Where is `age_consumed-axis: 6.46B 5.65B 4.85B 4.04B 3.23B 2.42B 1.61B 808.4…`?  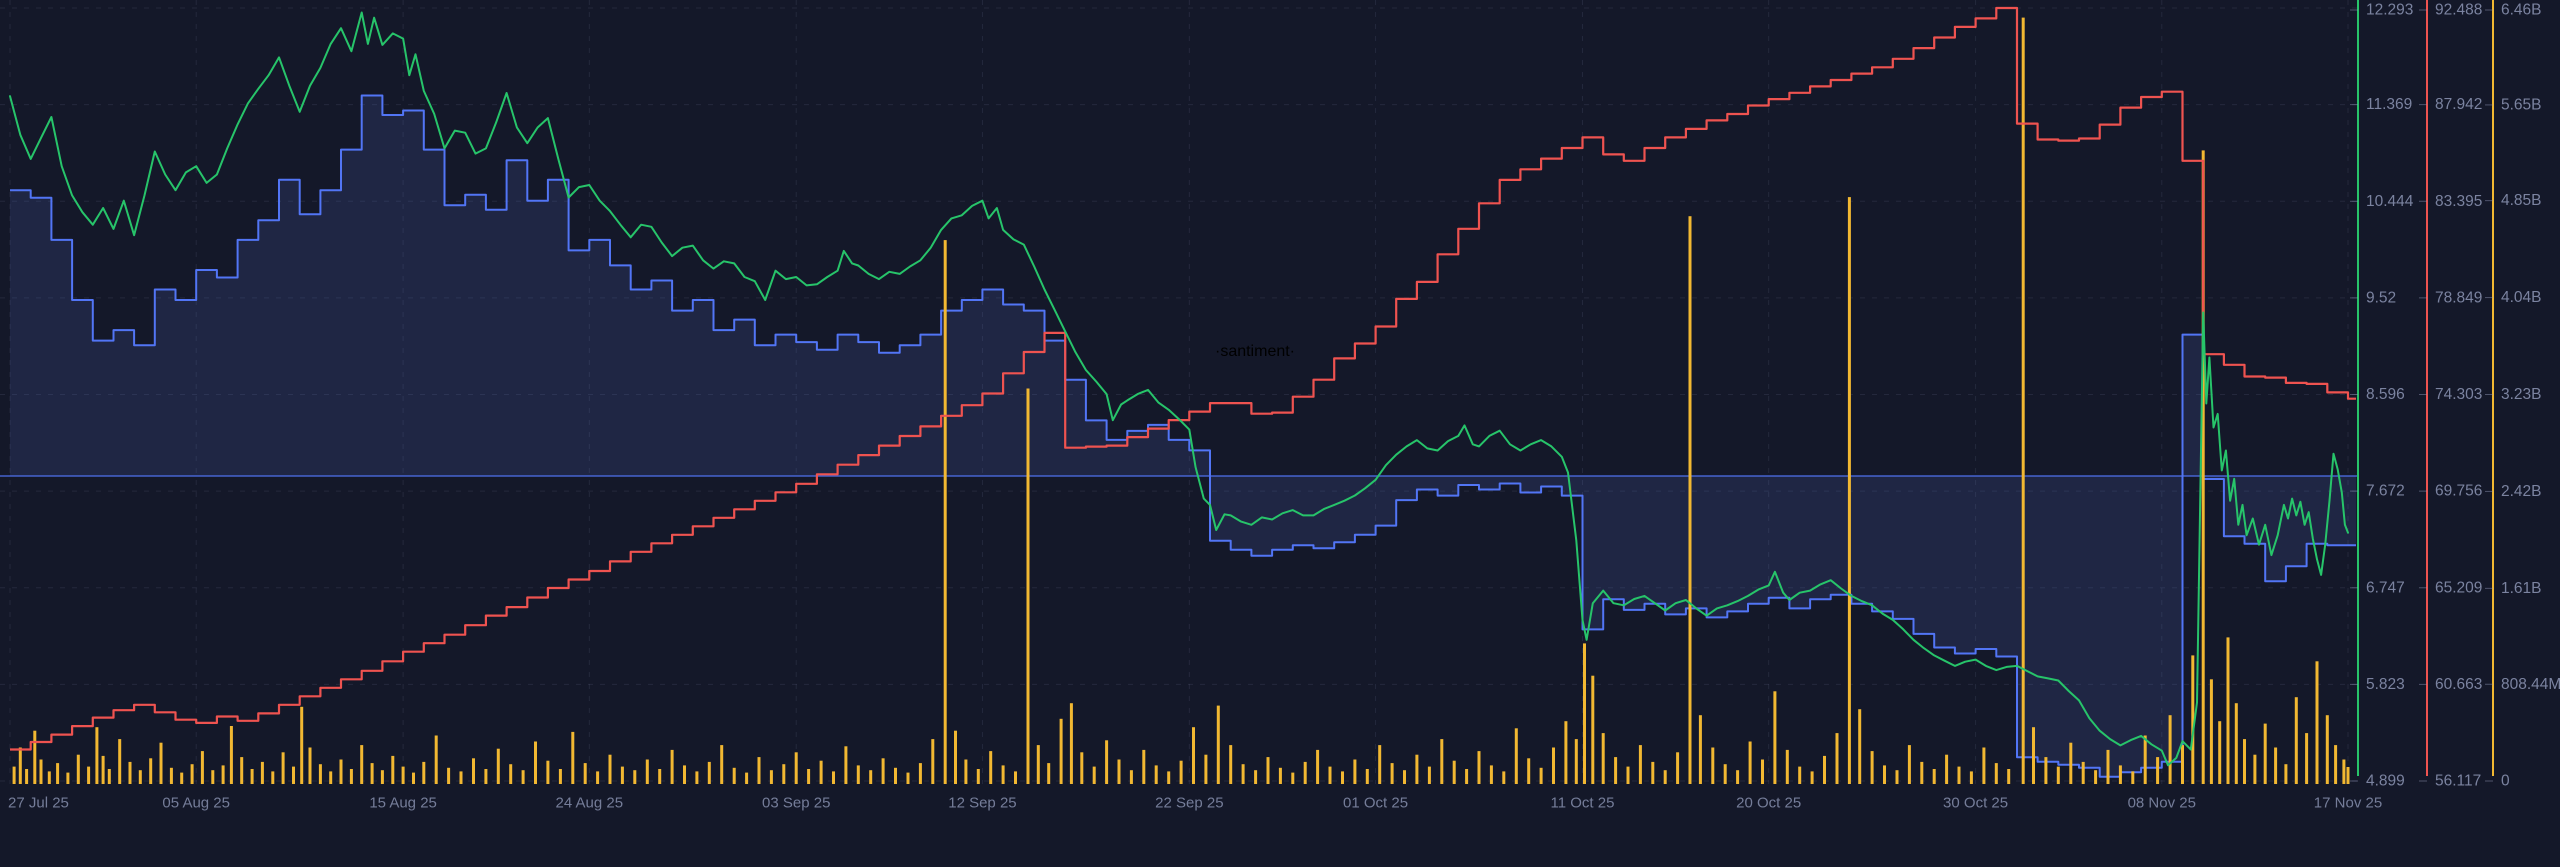 age_consumed-axis: 6.46B 5.65B 4.85B 4.04B 3.23B 2.42B 1.61B 808.4… is located at coordinates (2522, 395).